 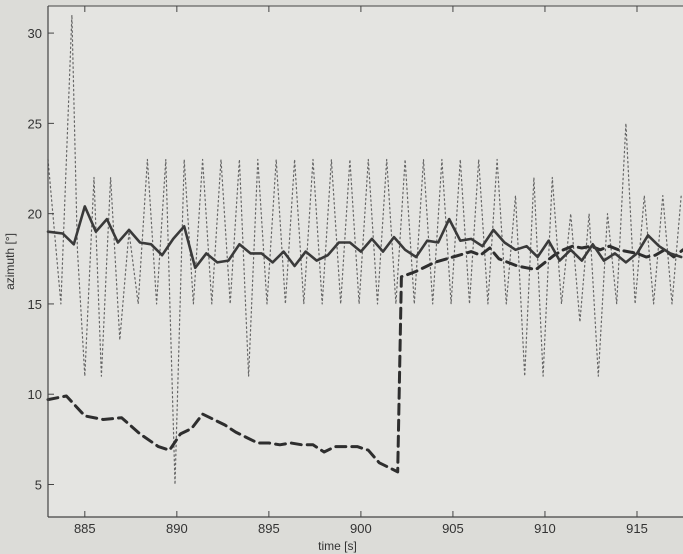 What do you see at coordinates (35, 394) in the screenshot?
I see `y-tick-label: 10` at bounding box center [35, 394].